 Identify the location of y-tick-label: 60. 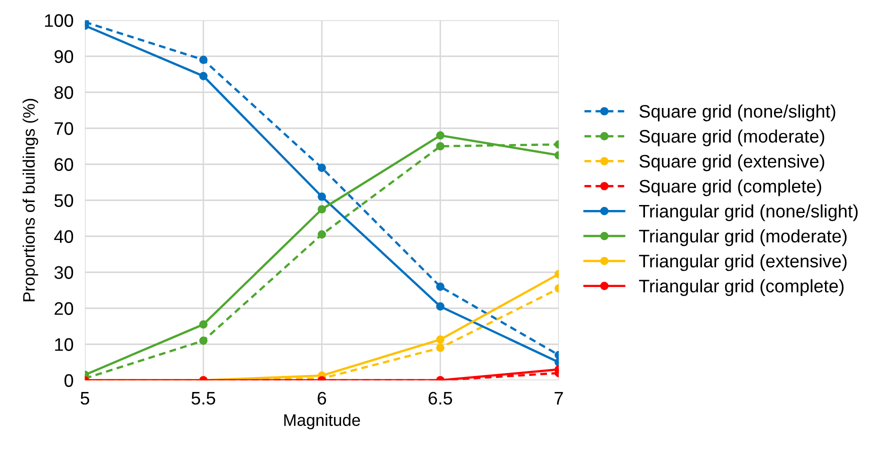
(64, 164).